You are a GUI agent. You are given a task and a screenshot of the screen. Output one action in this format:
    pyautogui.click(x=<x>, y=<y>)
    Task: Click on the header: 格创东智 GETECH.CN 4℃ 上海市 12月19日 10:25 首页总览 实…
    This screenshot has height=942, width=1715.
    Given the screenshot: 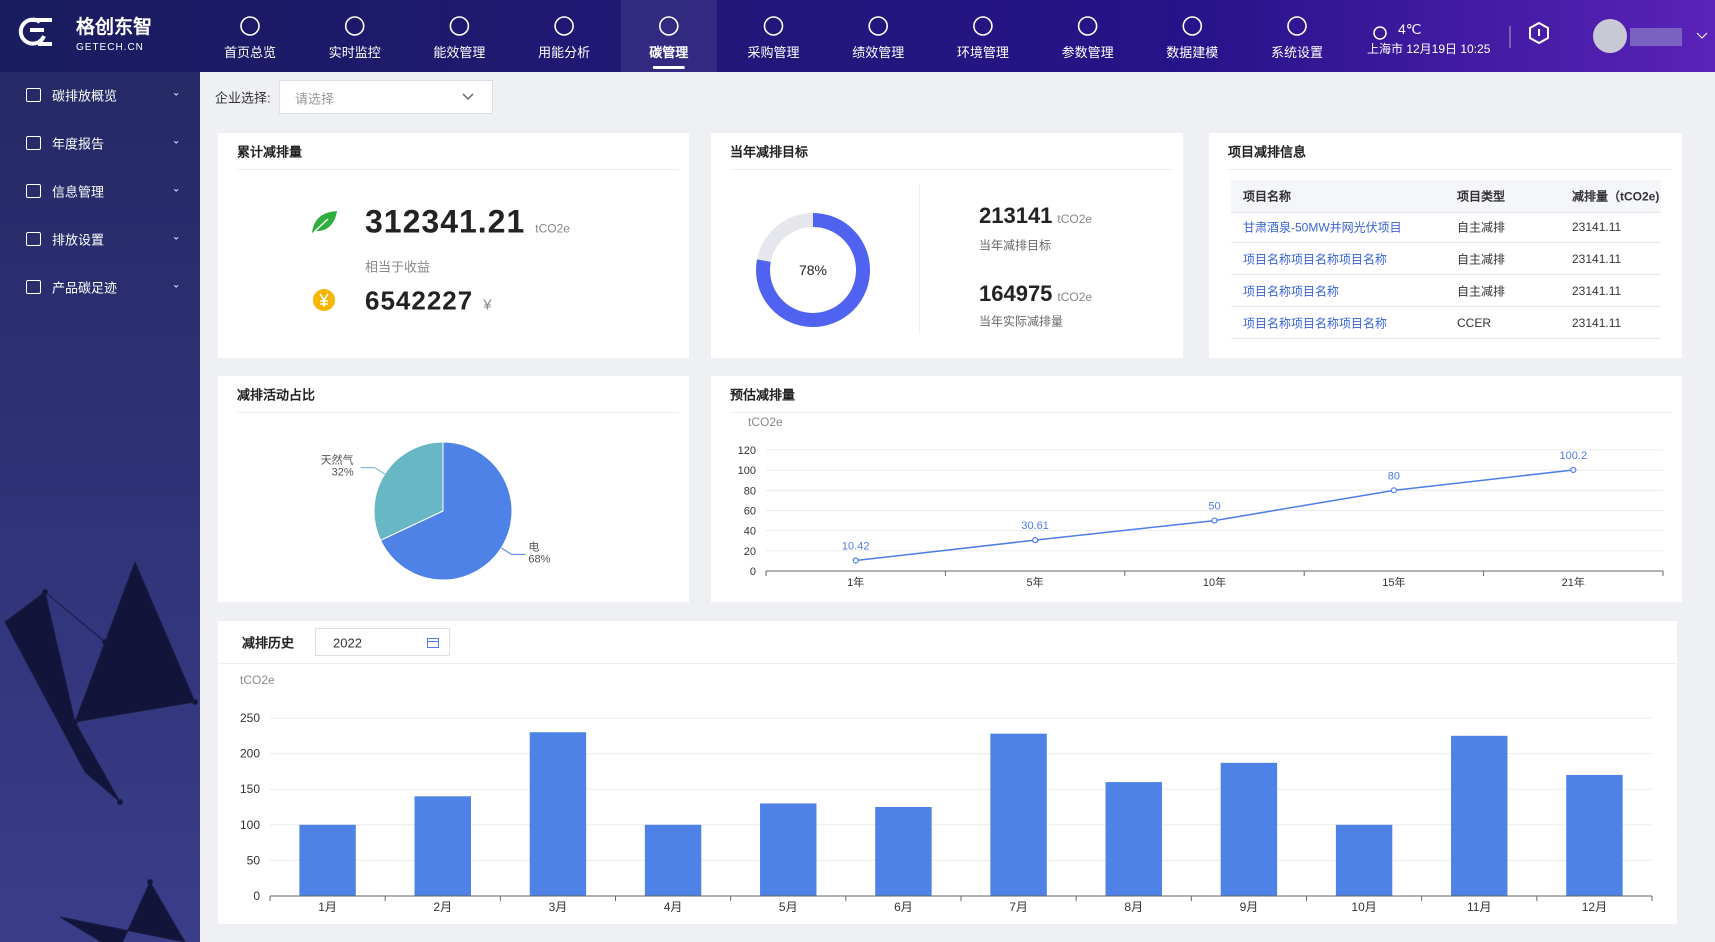 What is the action you would take?
    pyautogui.click(x=857, y=36)
    